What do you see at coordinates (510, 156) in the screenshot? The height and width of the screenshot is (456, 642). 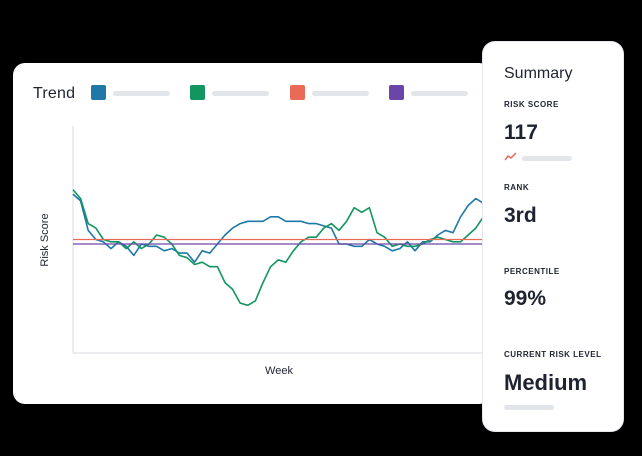 I see `trend-up-icon` at bounding box center [510, 156].